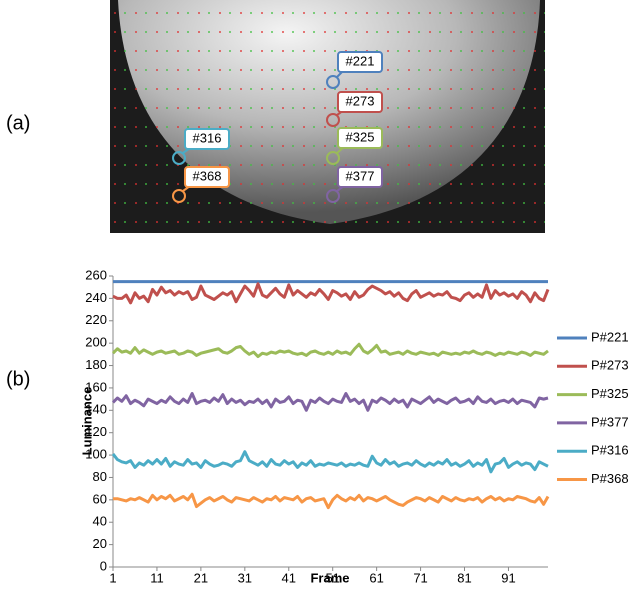 Image resolution: width=634 pixels, height=590 pixels. What do you see at coordinates (96, 274) in the screenshot?
I see `y-tick-label: 260` at bounding box center [96, 274].